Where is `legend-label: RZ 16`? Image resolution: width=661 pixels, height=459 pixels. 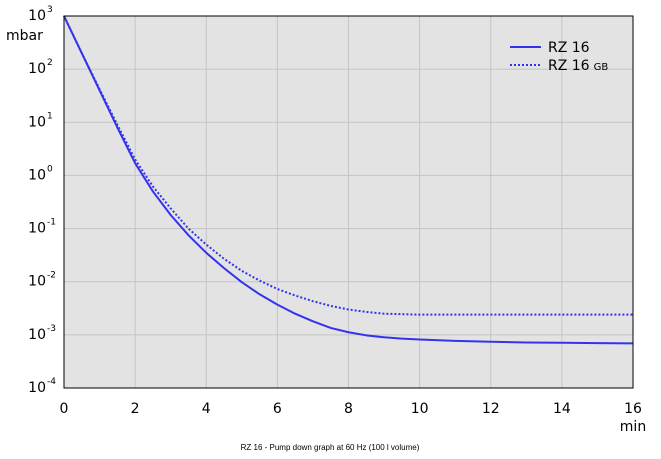
legend-label: RZ 16 is located at coordinates (569, 48).